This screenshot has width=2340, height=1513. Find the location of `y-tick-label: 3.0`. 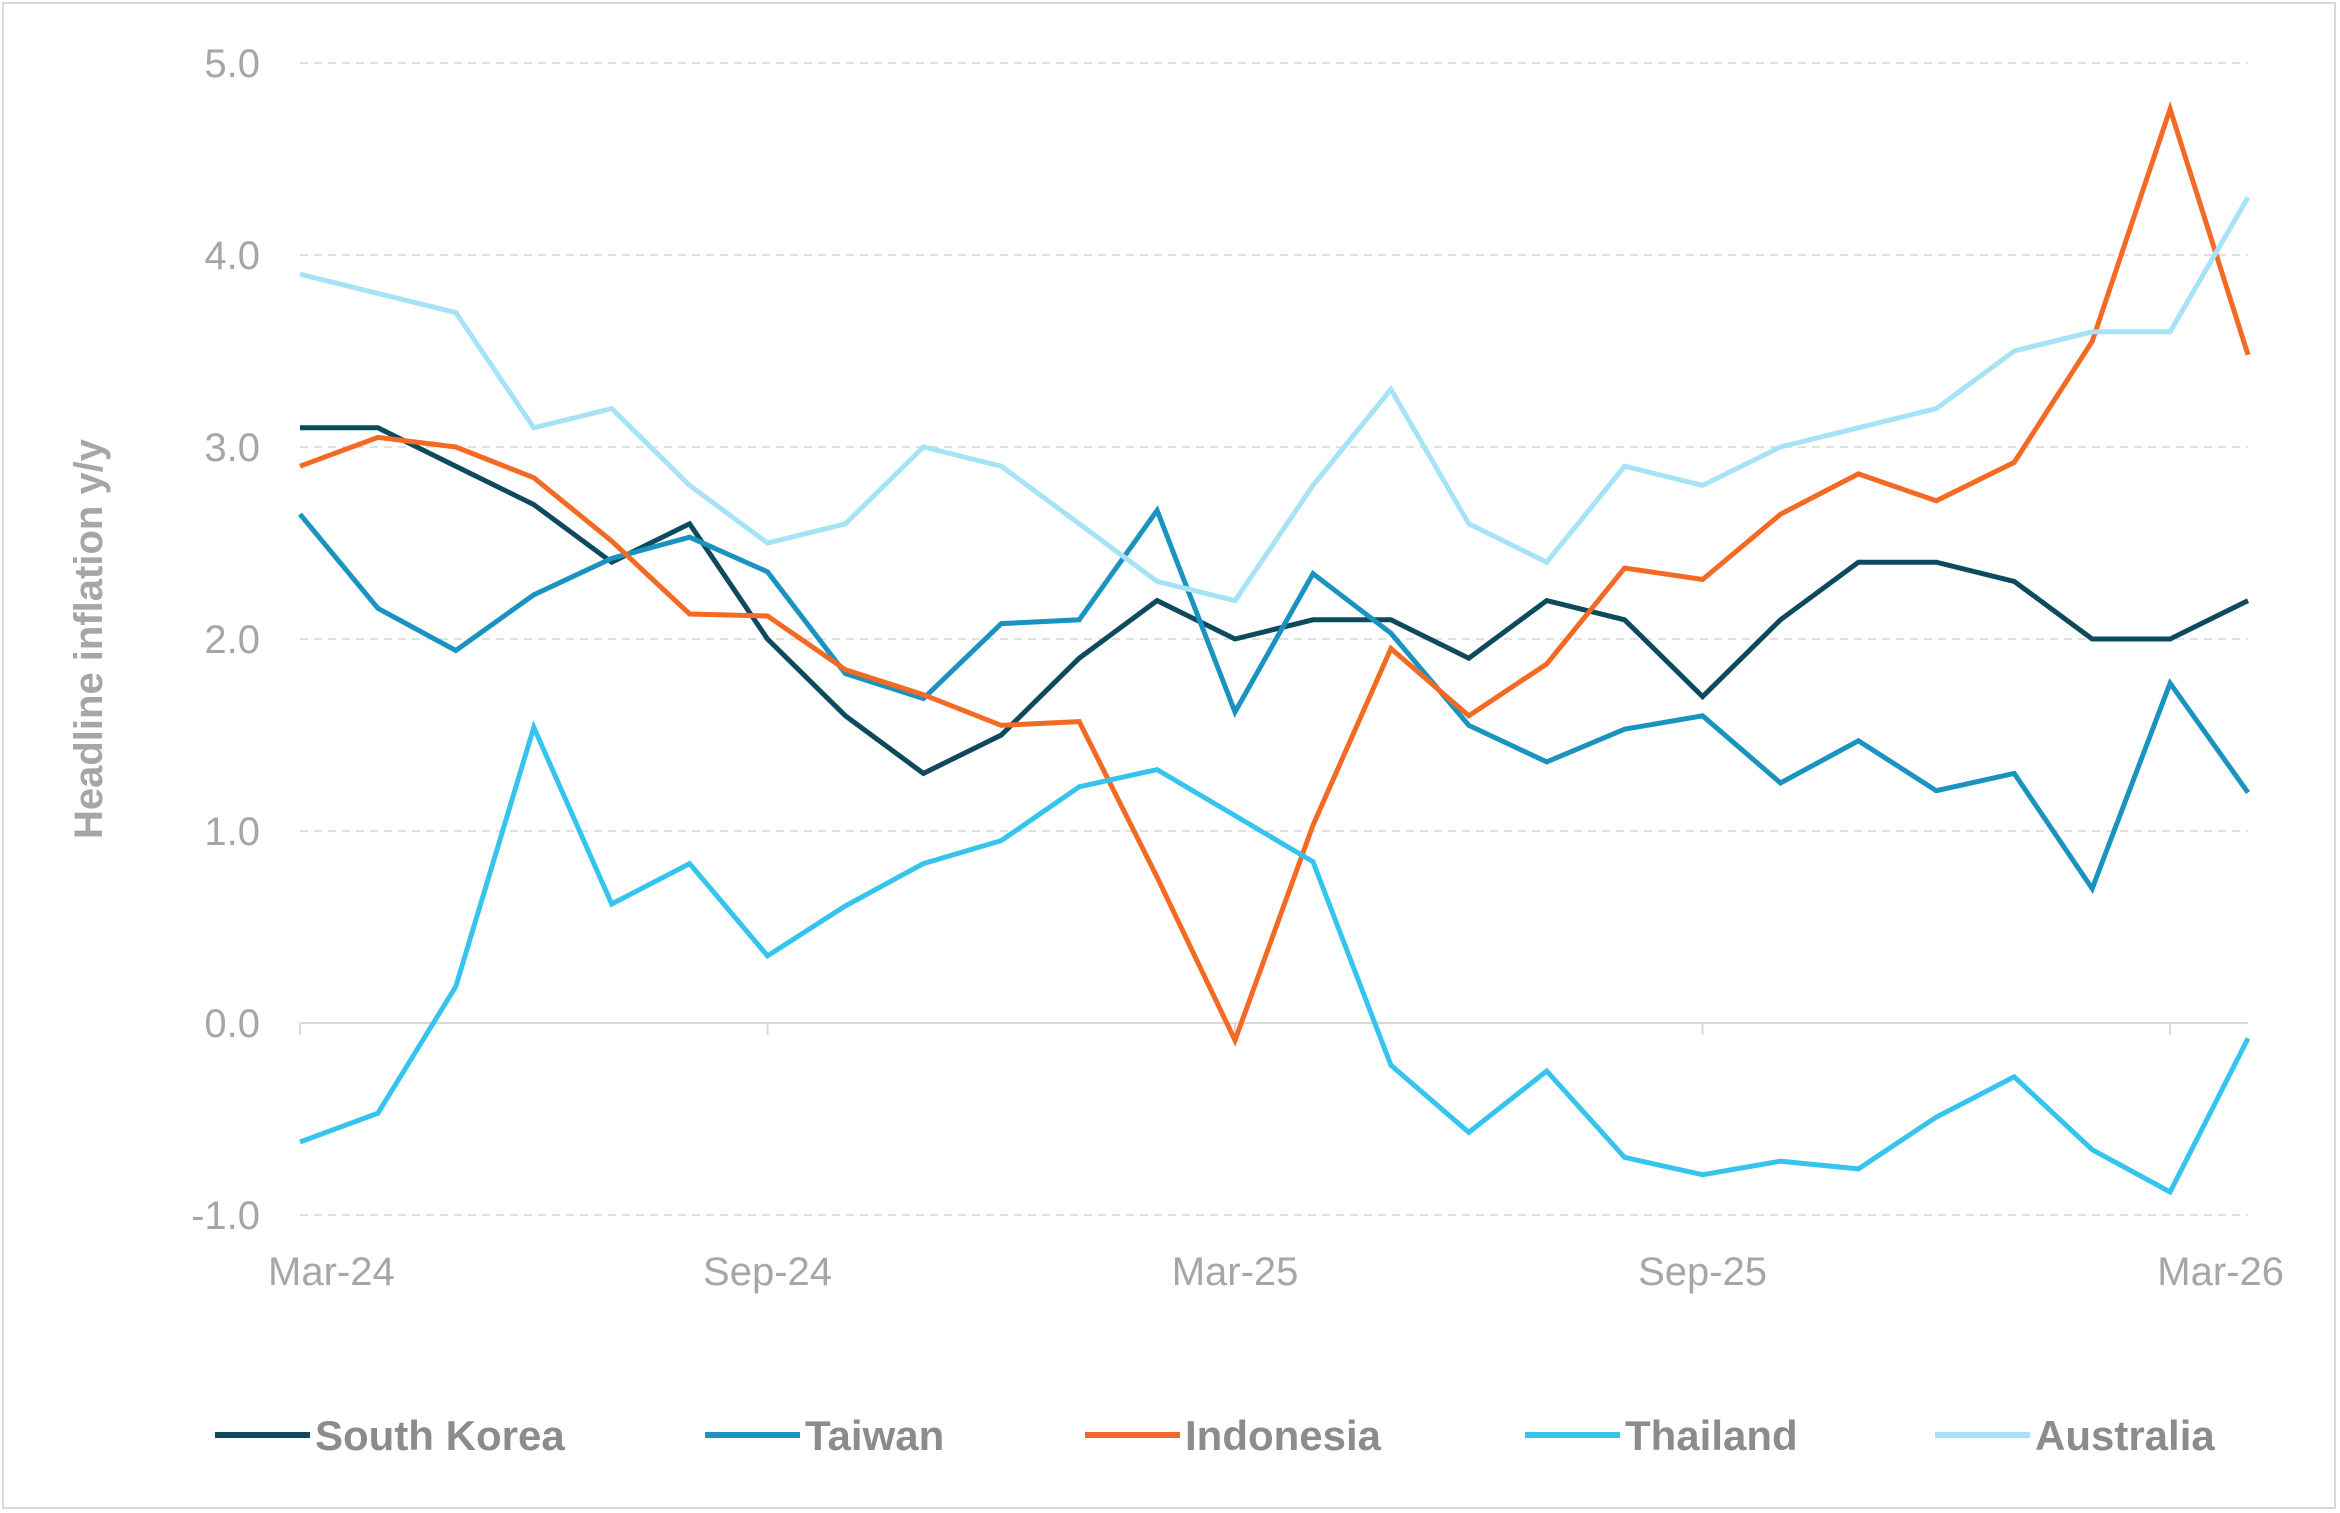

y-tick-label: 3.0 is located at coordinates (232, 448).